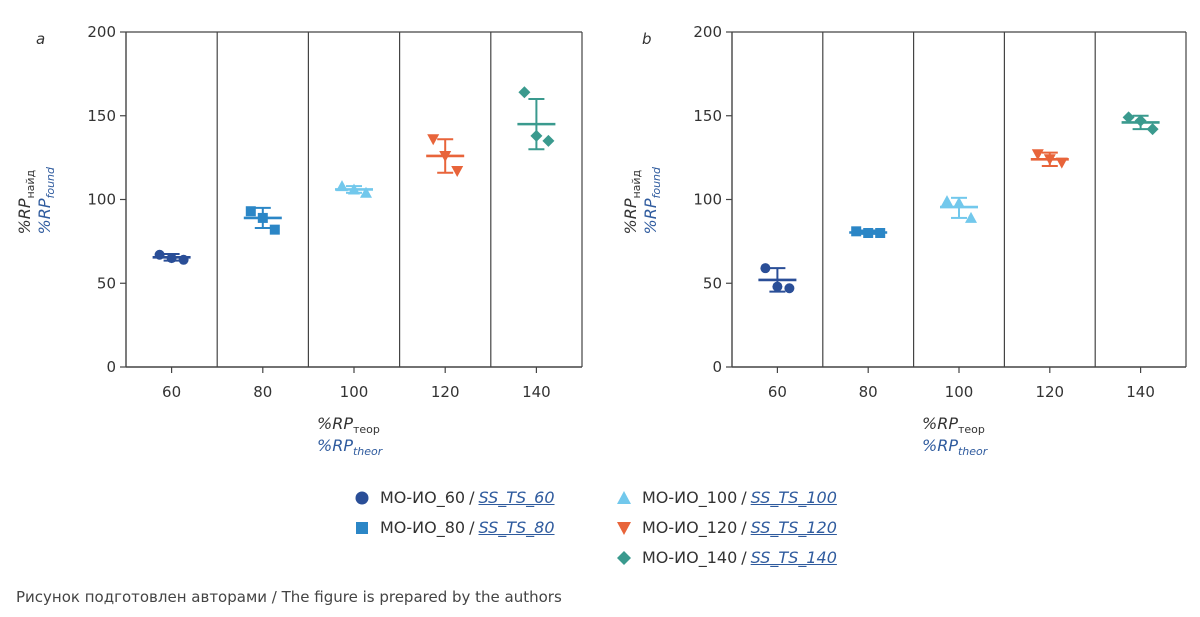 Image resolution: width=1200 pixels, height=617 pixels. What do you see at coordinates (690, 527) in the screenshot?
I see `legend-label-ru: МО-ИО_120` at bounding box center [690, 527].